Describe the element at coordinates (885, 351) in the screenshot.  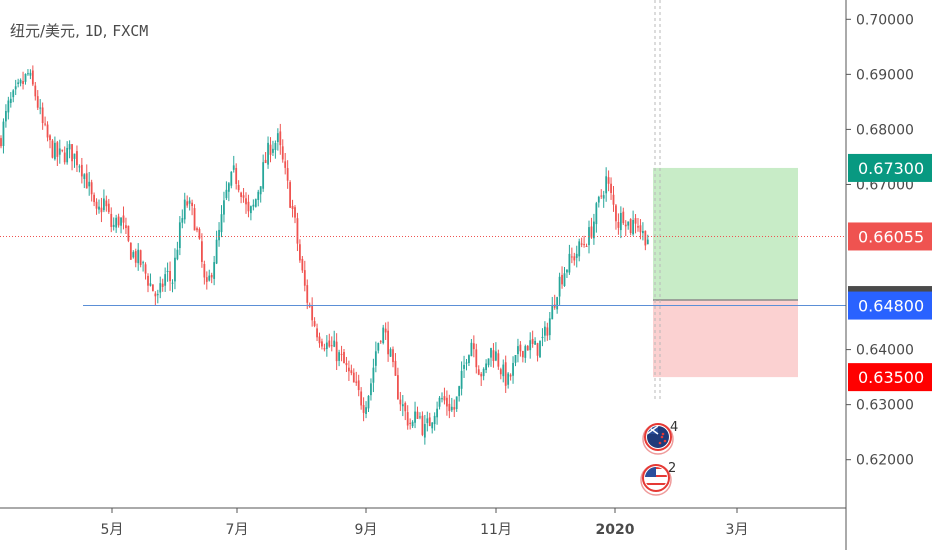
I see `price-tick-label: 0.64000` at that location.